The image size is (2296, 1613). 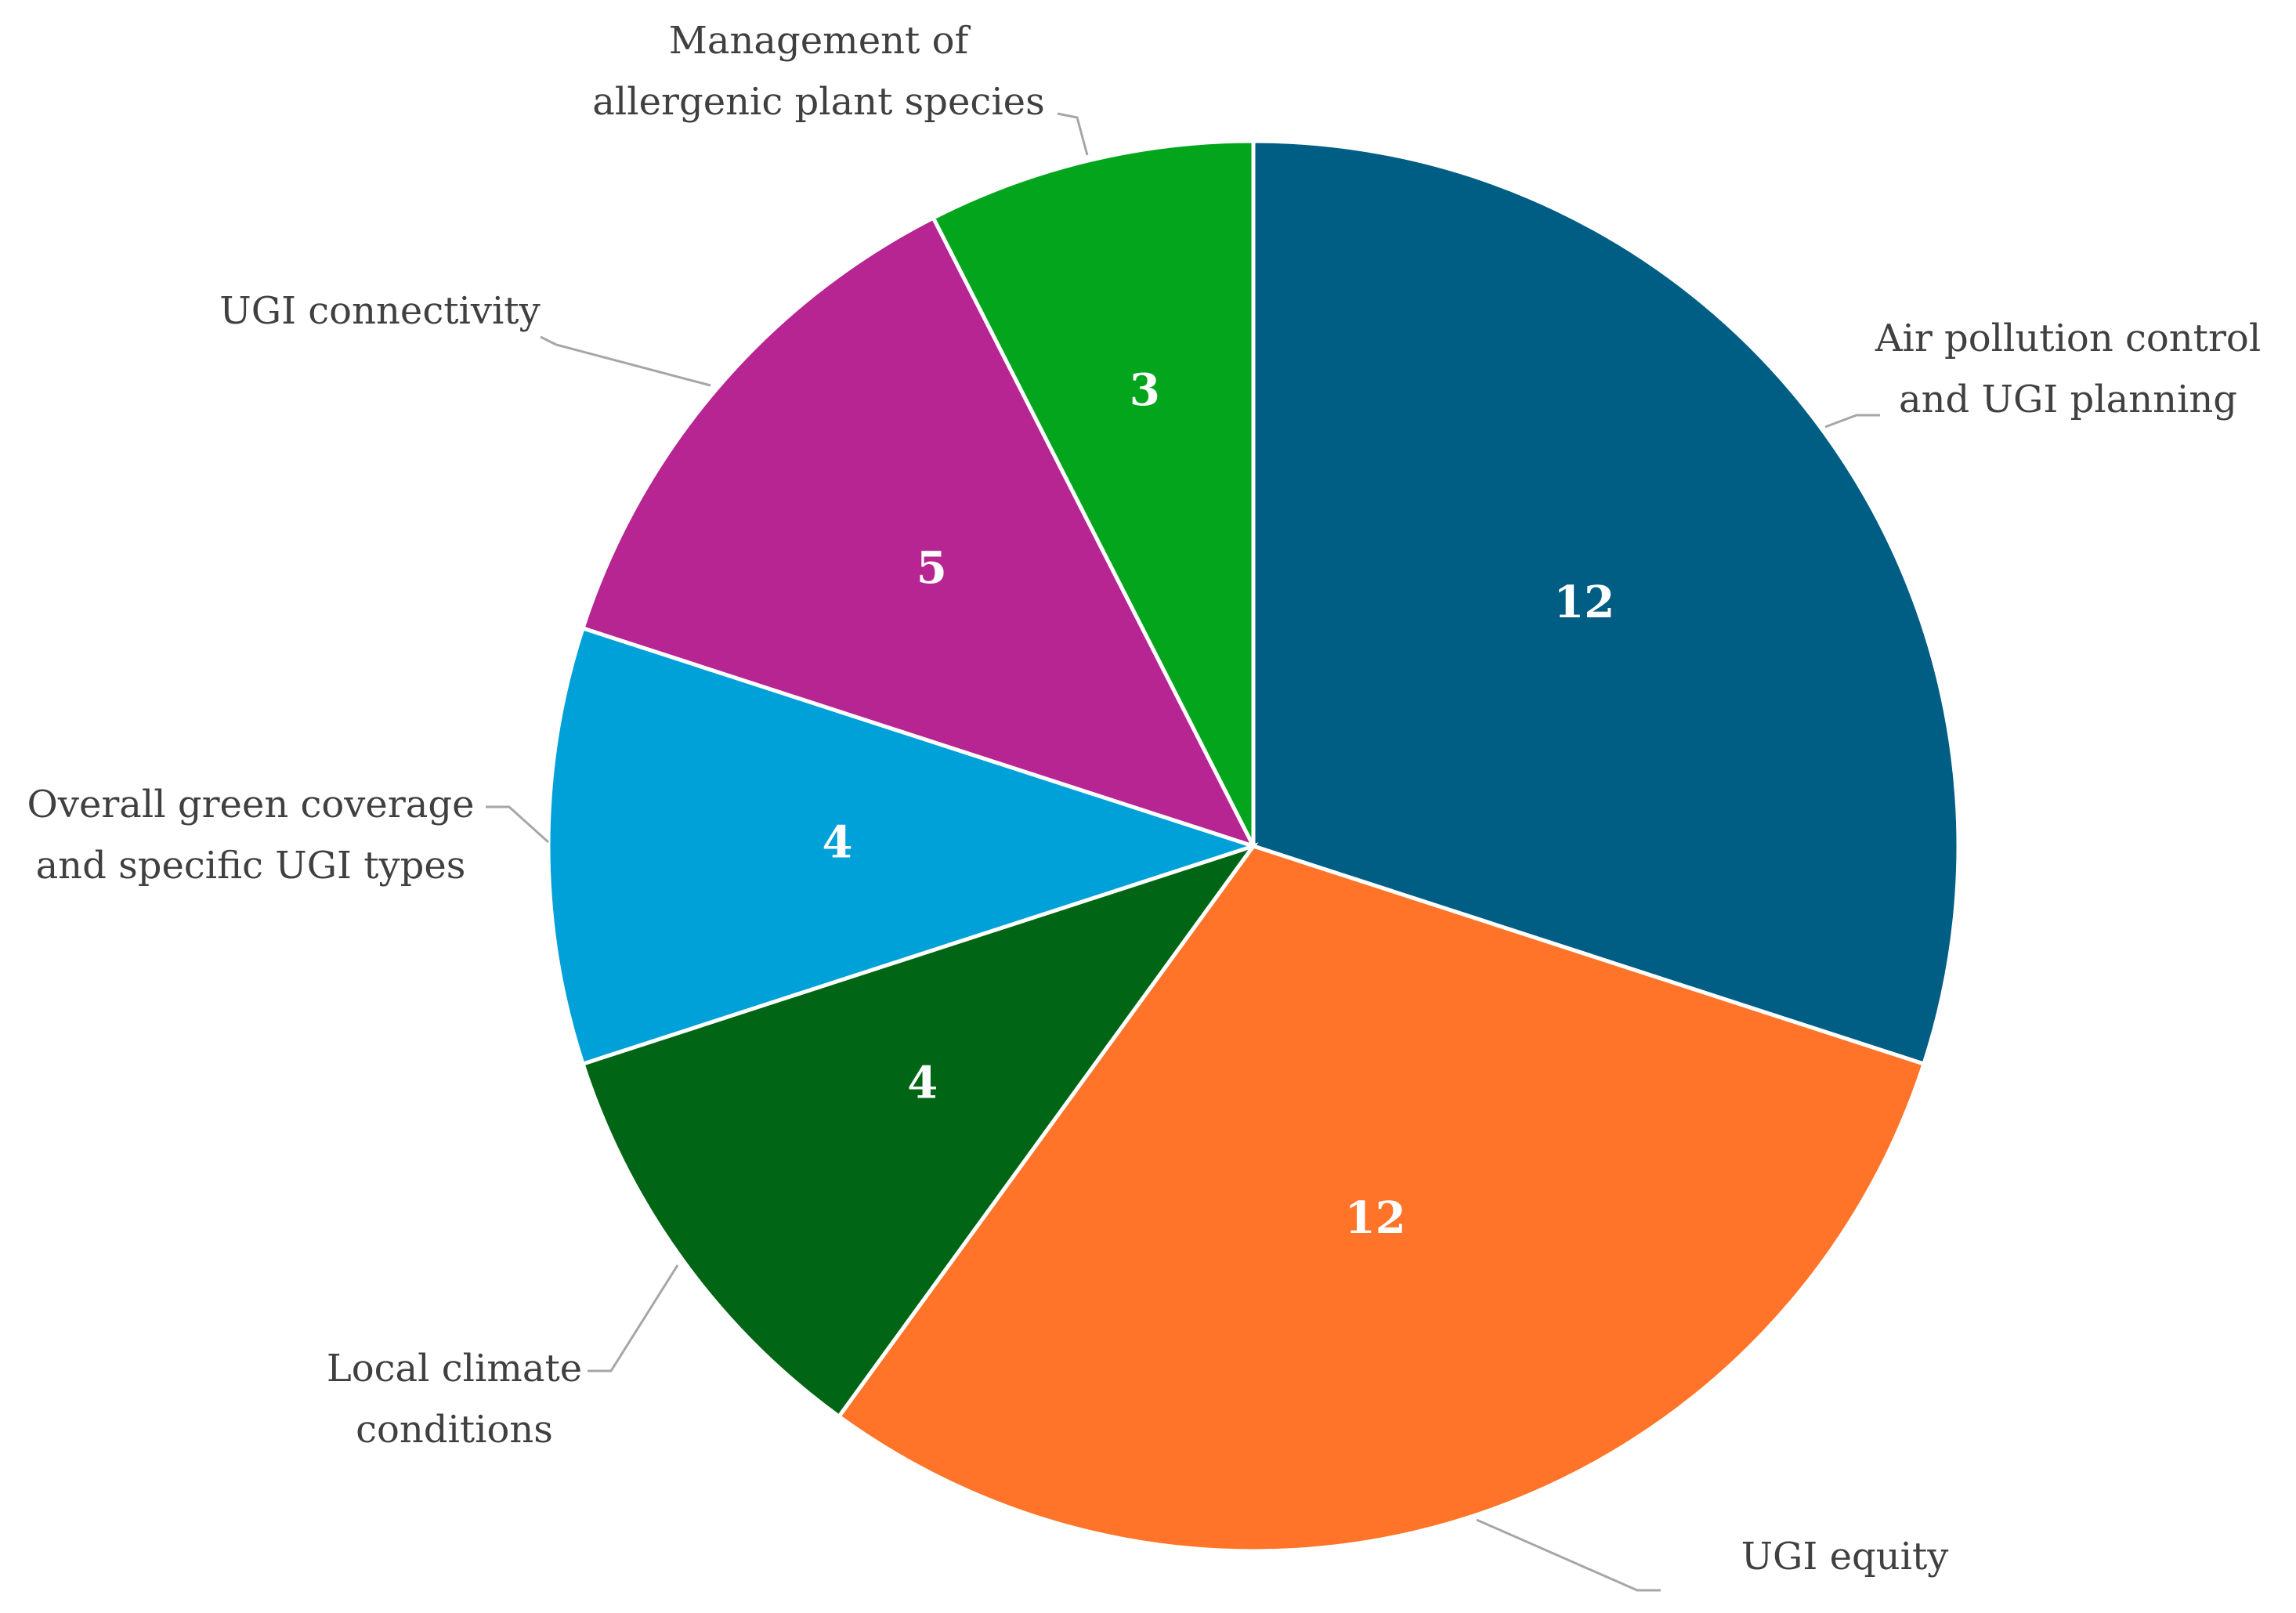 What do you see at coordinates (518, 824) in the screenshot?
I see `leader-line-overall-green-coverage-and-specific-ugi-types` at bounding box center [518, 824].